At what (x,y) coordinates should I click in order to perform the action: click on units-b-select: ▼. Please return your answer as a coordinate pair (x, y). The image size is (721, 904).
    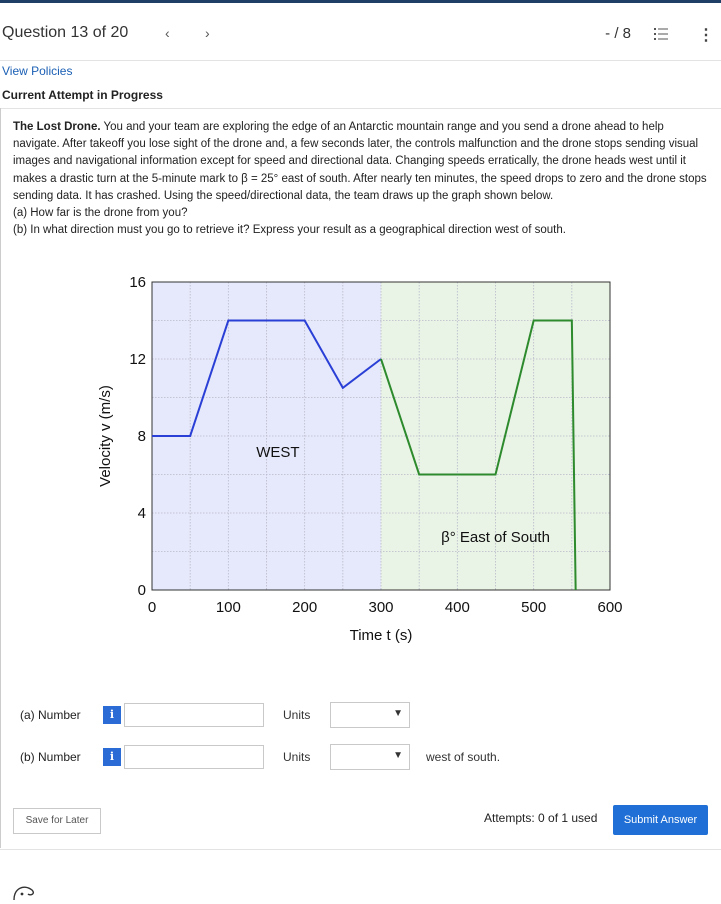
    Looking at the image, I should click on (370, 757).